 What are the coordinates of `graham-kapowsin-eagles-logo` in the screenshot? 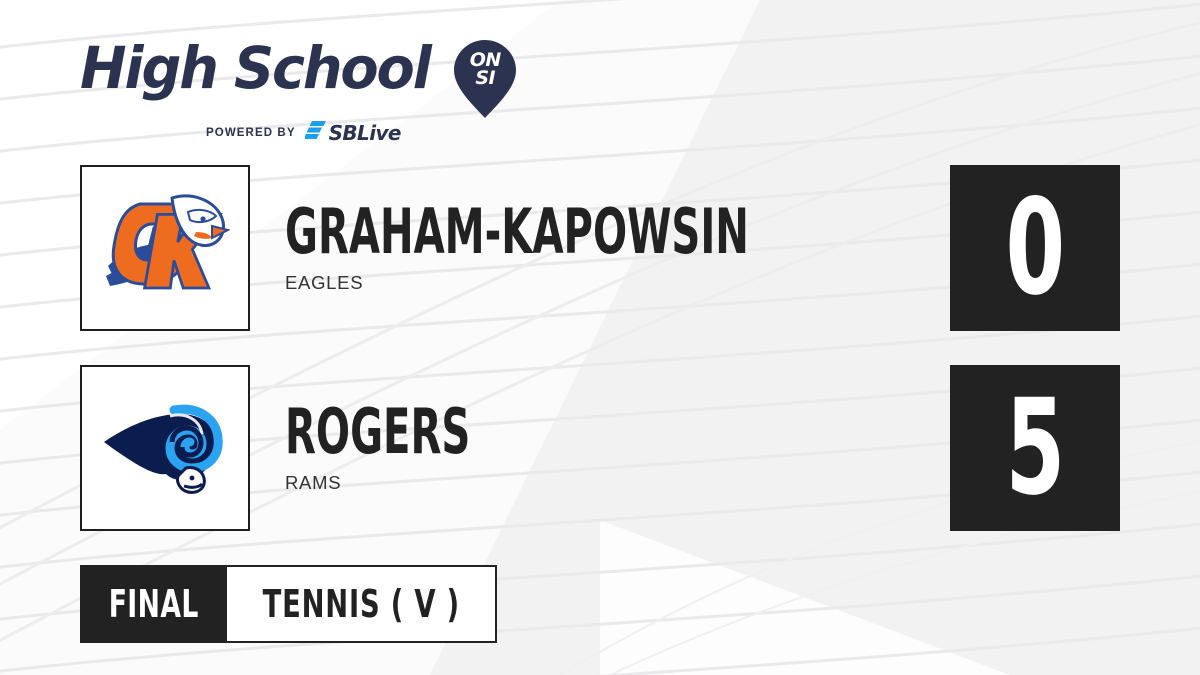 It's located at (165, 248).